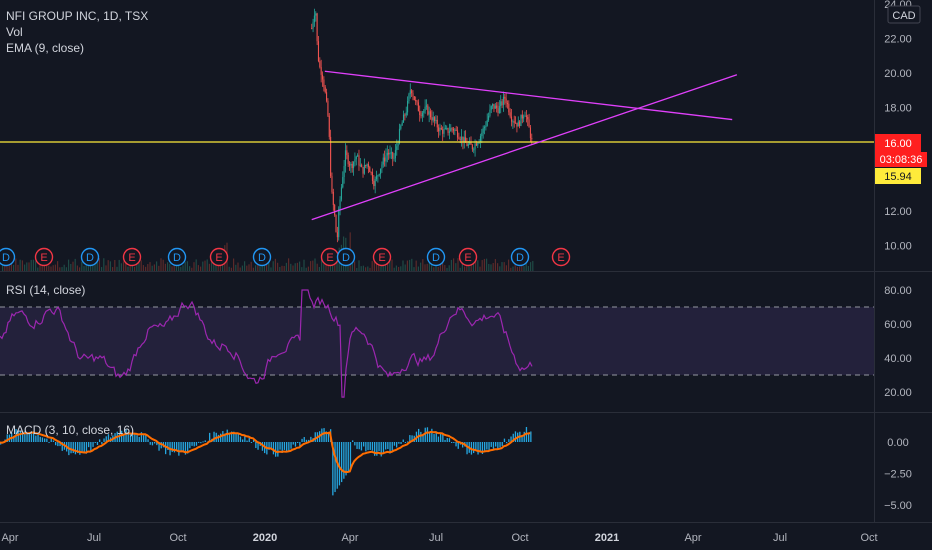 This screenshot has width=932, height=550. What do you see at coordinates (70, 430) in the screenshot?
I see `macd-title: MACD (3, 10, close, 16)` at bounding box center [70, 430].